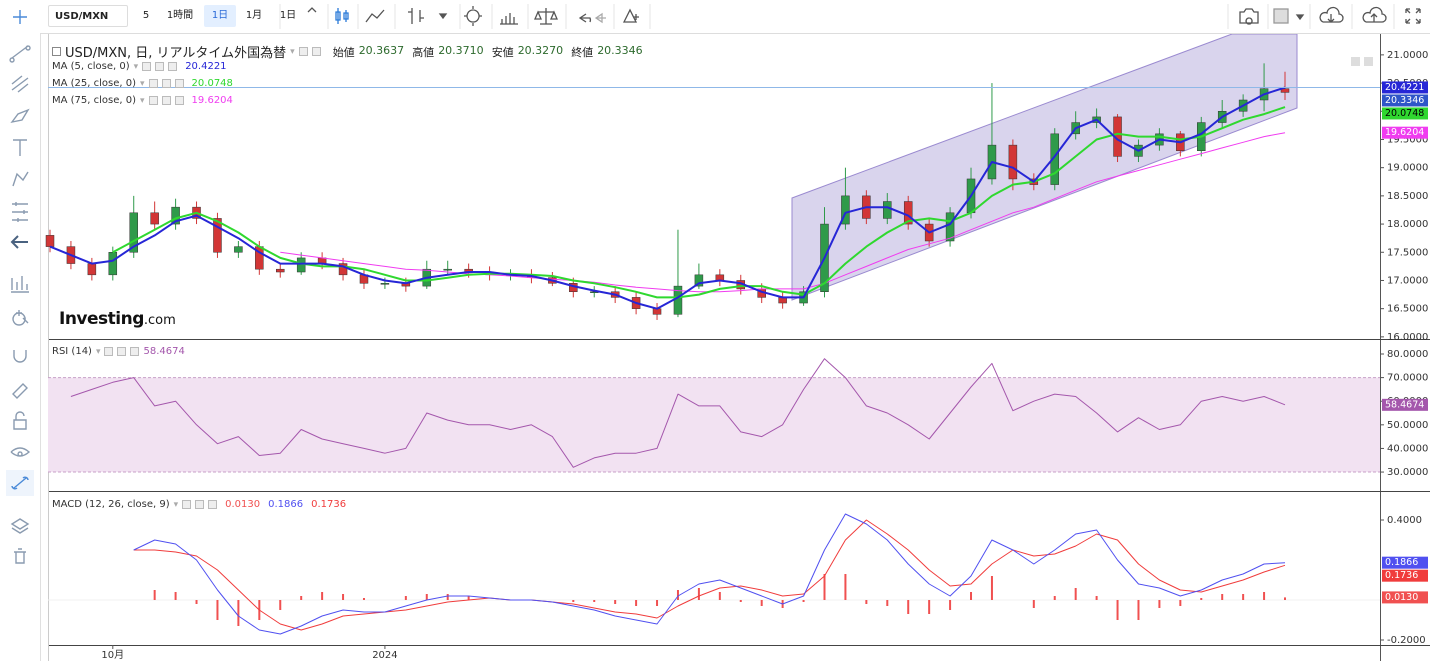 The height and width of the screenshot is (661, 1430). I want to click on sidebar, so click(20, 330).